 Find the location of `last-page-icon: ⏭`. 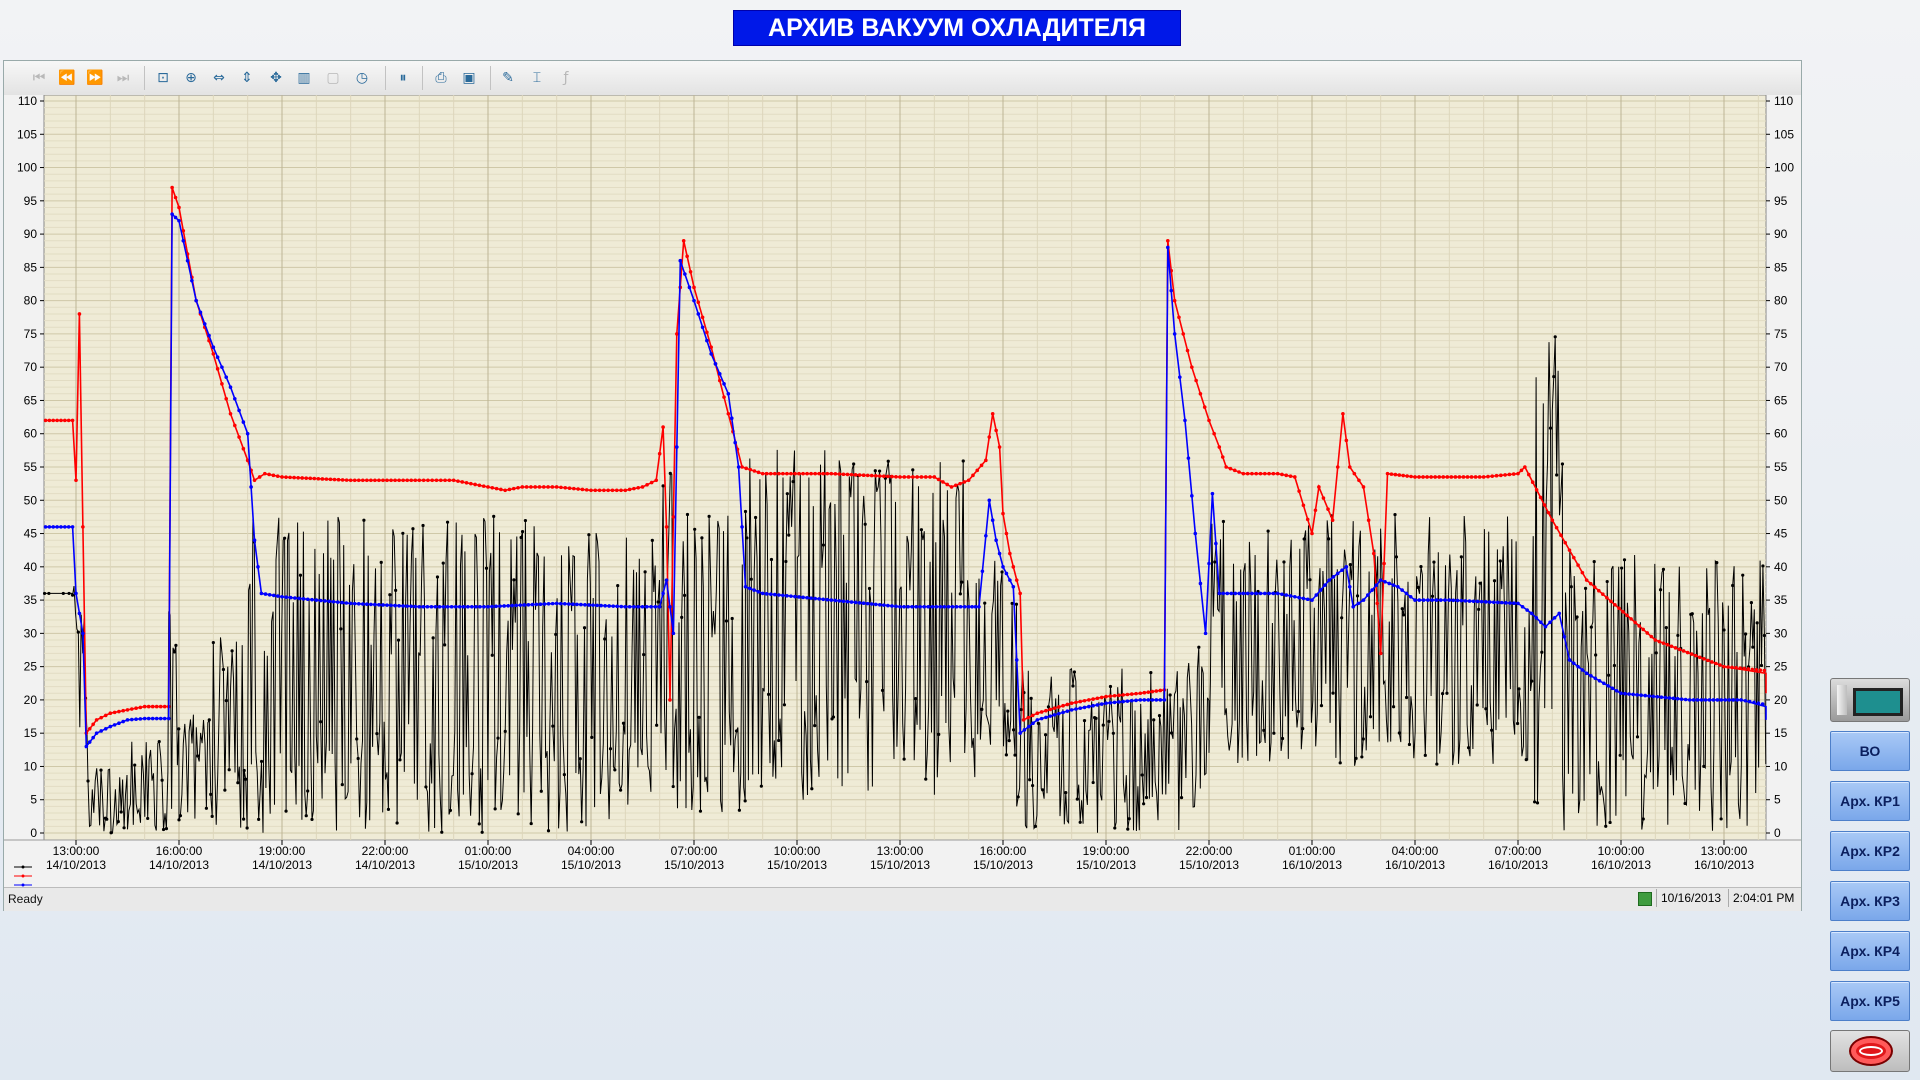

last-page-icon: ⏭ is located at coordinates (123, 78).